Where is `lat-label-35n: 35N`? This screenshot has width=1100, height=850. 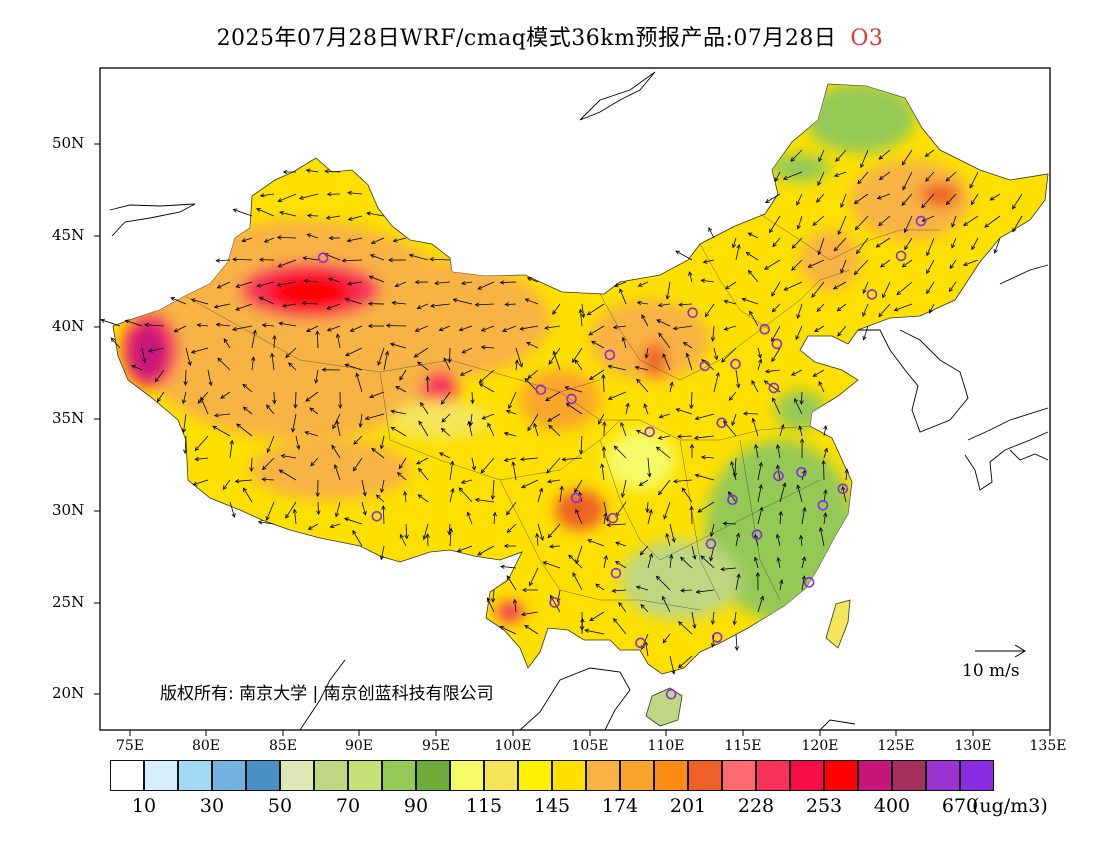 lat-label-35n: 35N is located at coordinates (68, 418).